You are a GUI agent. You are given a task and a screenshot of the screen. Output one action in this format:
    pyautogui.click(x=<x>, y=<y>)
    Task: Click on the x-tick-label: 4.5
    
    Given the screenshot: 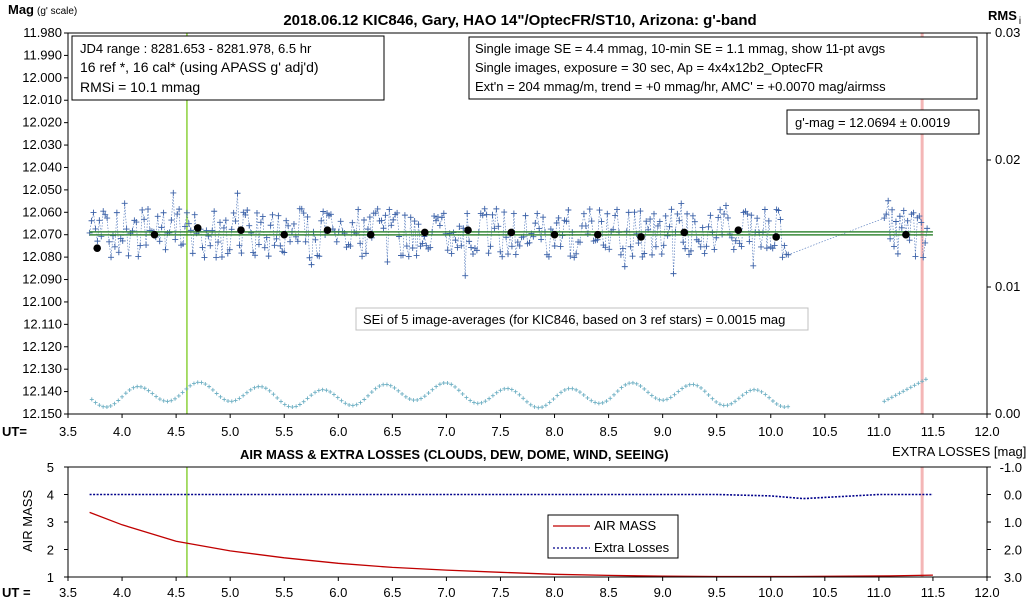 What is the action you would take?
    pyautogui.click(x=176, y=431)
    